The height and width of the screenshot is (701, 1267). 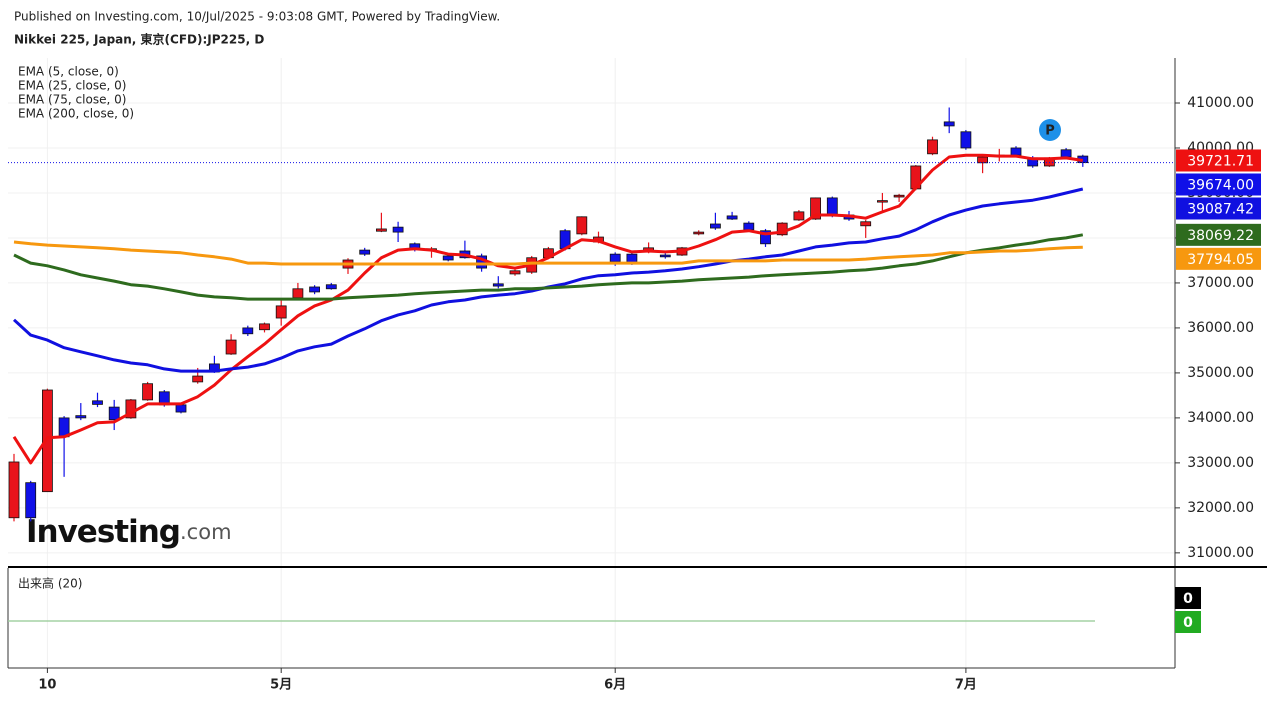 I want to click on legend-entry: EMA (200, close, 0), so click(x=76, y=114).